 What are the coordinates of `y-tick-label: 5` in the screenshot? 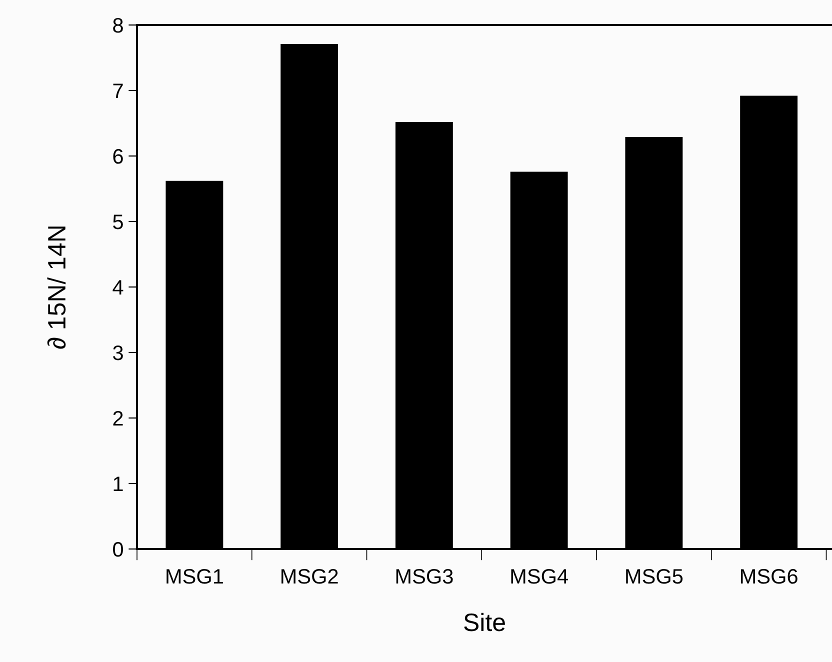 It's located at (118, 222).